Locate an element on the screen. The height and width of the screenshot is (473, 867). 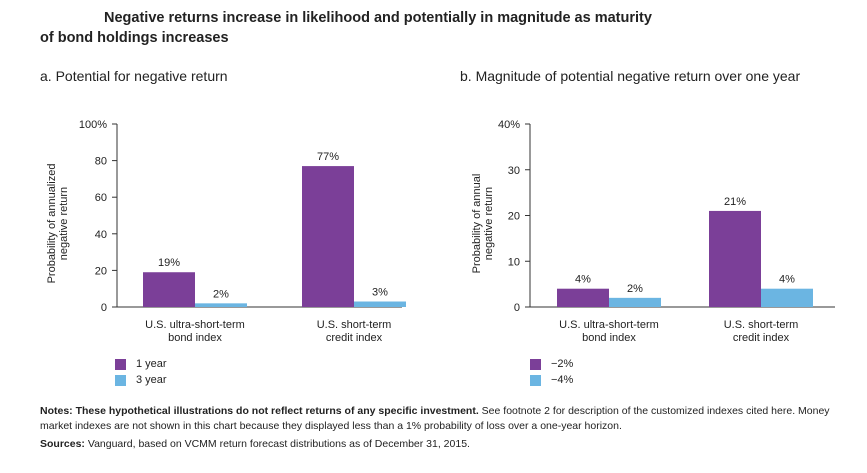
chart-a-y-tick-label: 20 is located at coordinates (101, 271).